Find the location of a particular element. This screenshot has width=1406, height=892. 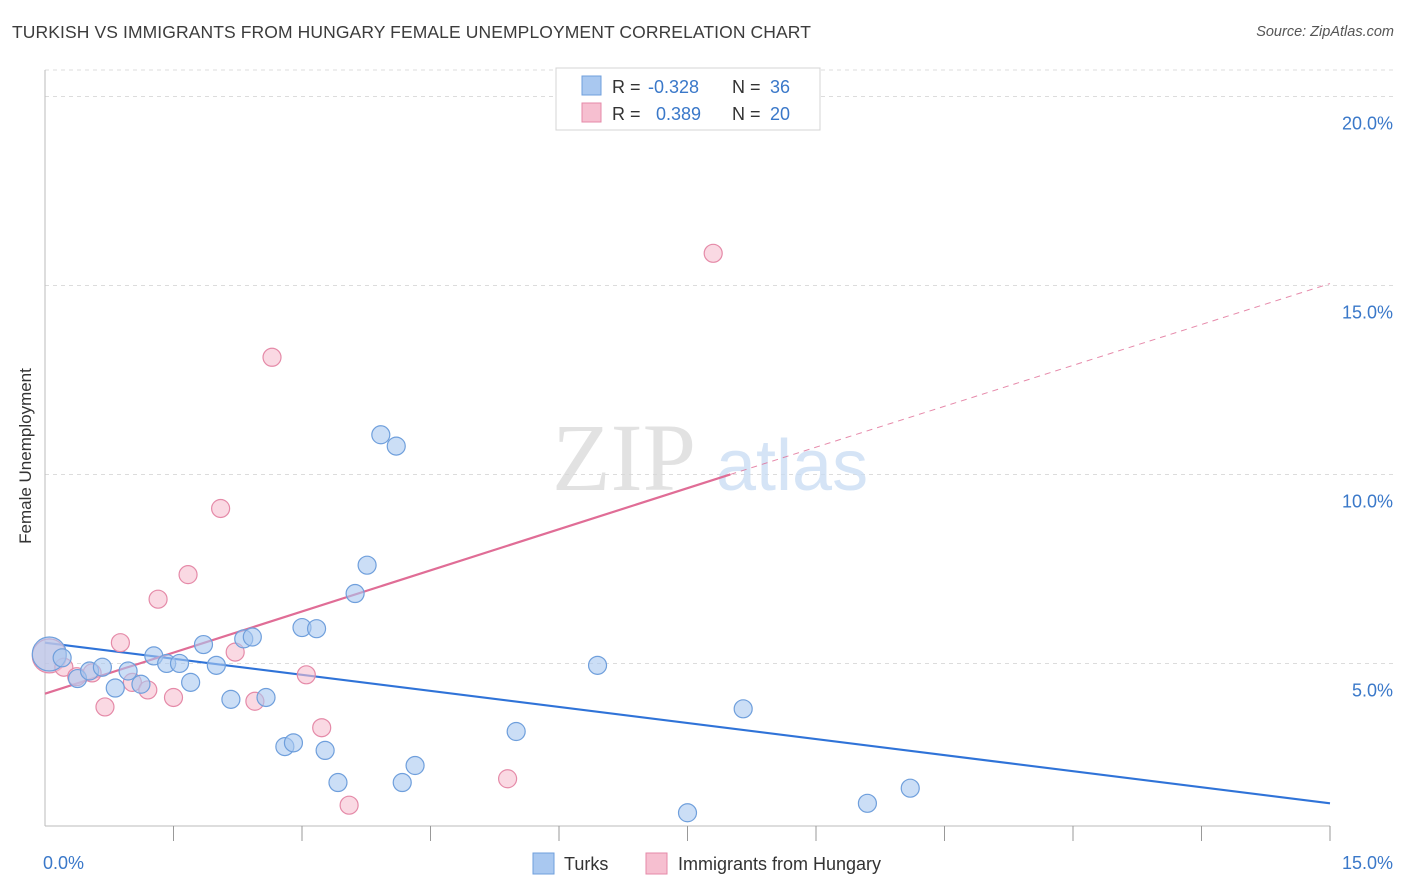

y-tick-label: 10.0% is located at coordinates (1367, 501).